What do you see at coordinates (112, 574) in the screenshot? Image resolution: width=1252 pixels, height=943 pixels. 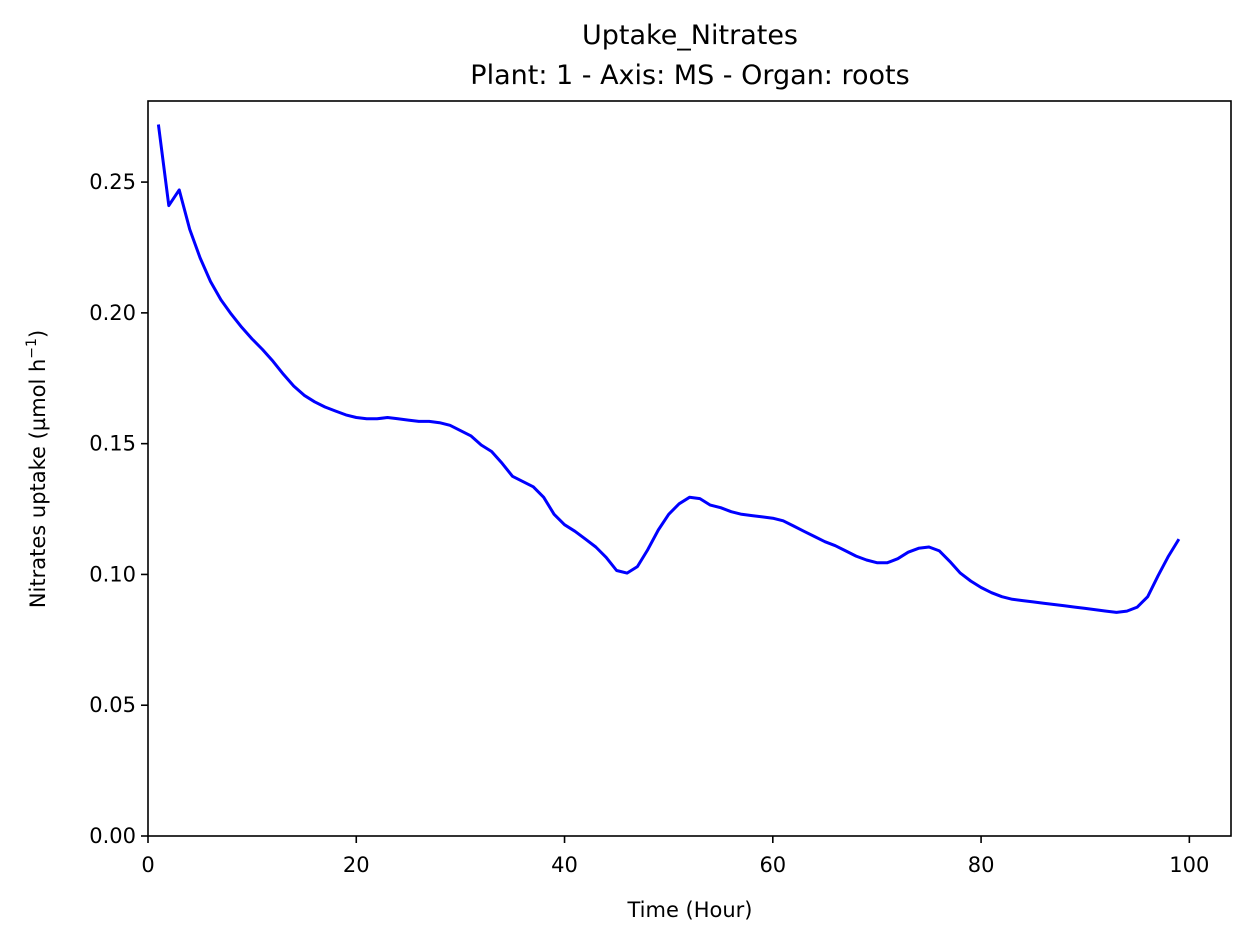 I see `y-tick-label: 0.10` at bounding box center [112, 574].